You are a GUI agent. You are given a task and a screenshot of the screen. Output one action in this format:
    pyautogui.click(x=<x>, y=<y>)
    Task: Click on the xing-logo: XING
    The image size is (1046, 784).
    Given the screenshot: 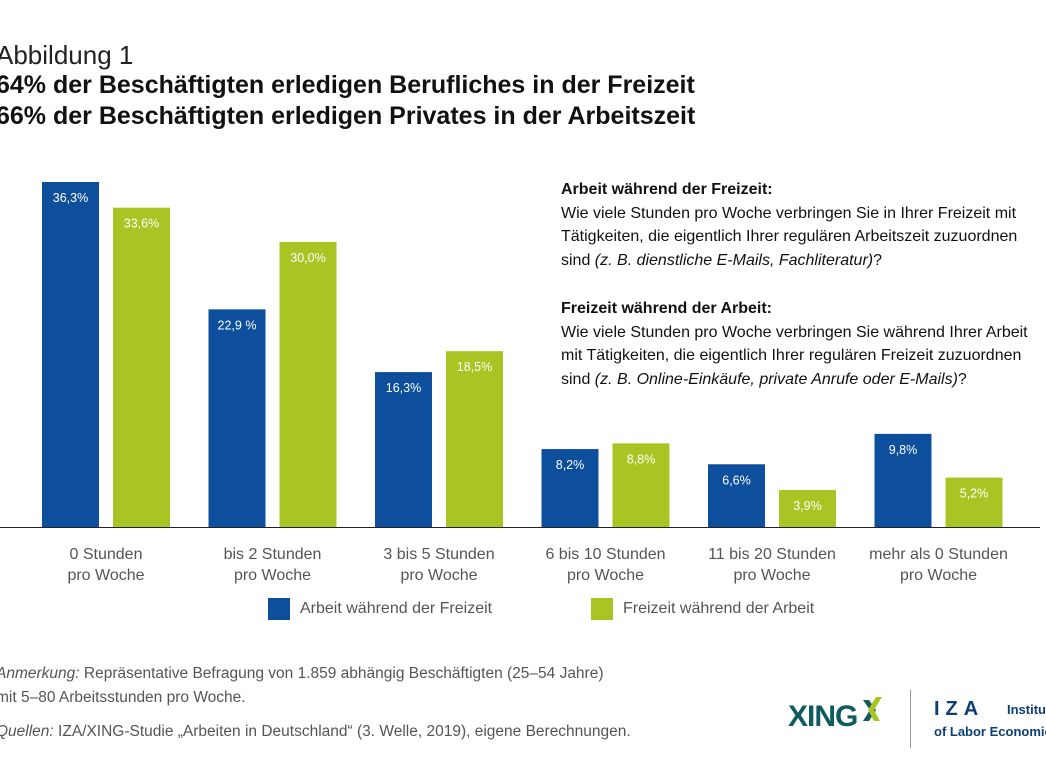 What is the action you would take?
    pyautogui.click(x=823, y=716)
    